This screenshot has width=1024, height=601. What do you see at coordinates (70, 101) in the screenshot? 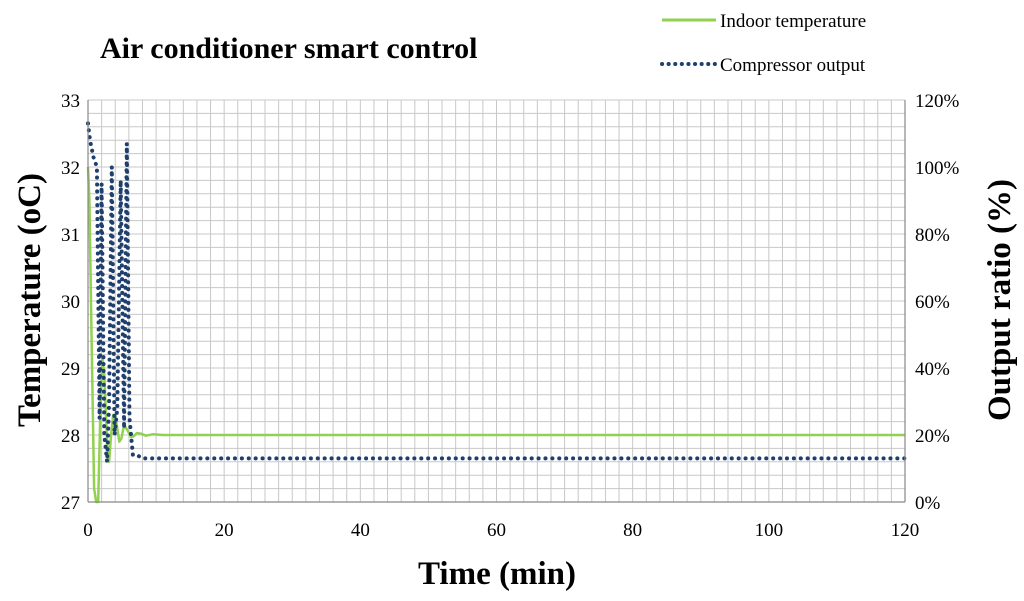
I see `y-left-tick-label: 33` at bounding box center [70, 101].